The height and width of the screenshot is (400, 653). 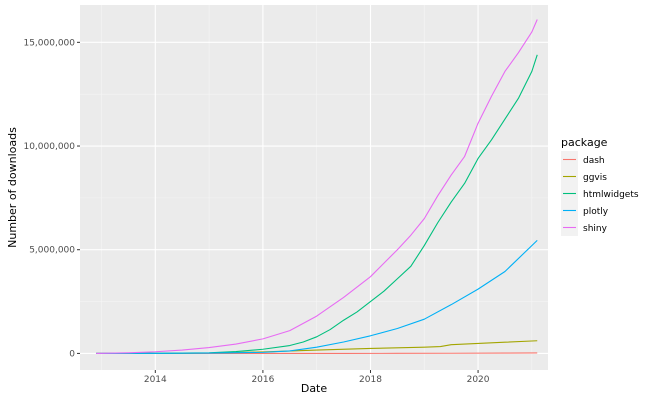 I want to click on x-tick-label: 2016, so click(x=262, y=380).